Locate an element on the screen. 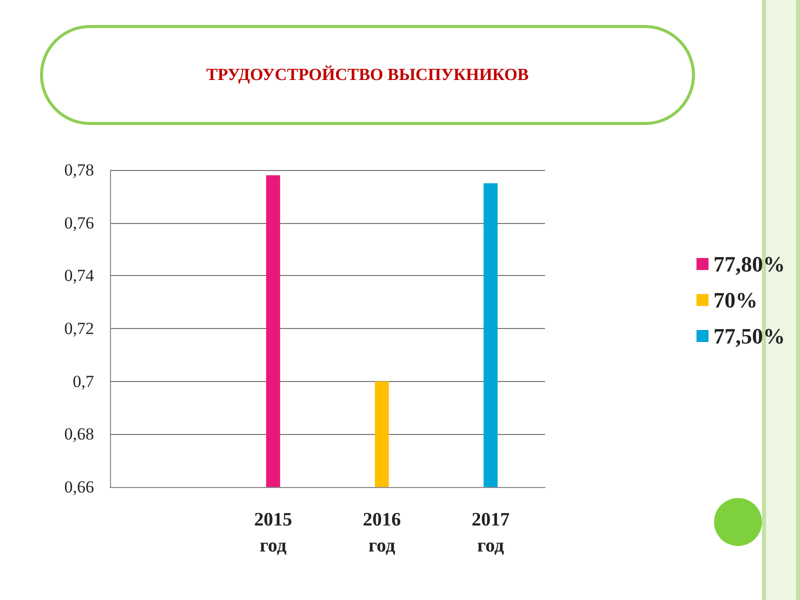 Image resolution: width=800 pixels, height=600 pixels. legend-label: 70% is located at coordinates (736, 300).